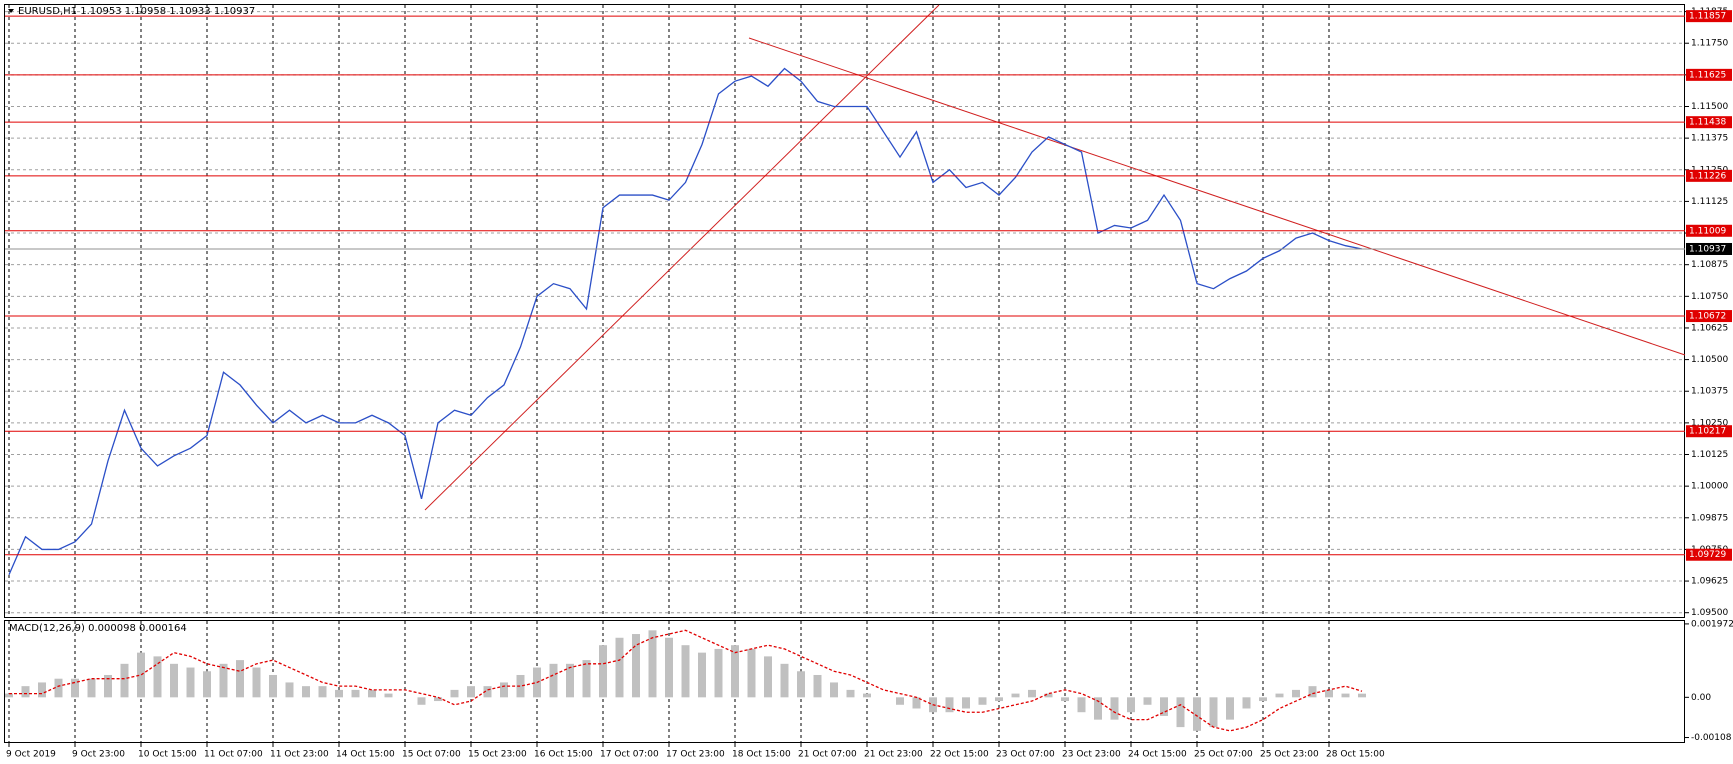  I want to click on y-tick-label: 1.10625, so click(1709, 328).